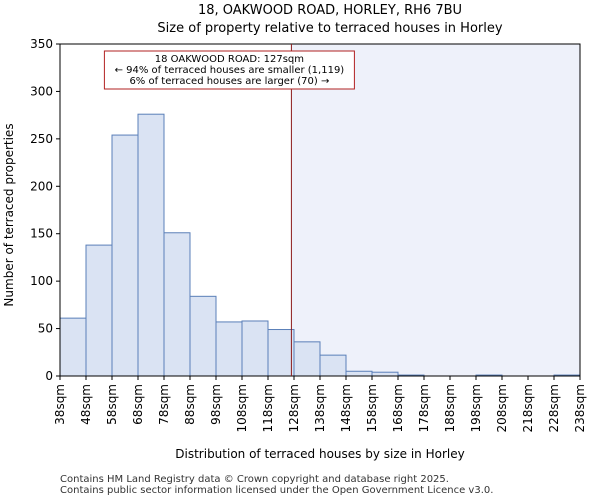  Describe the element at coordinates (41, 281) in the screenshot. I see `y-tick-label: 100` at that location.